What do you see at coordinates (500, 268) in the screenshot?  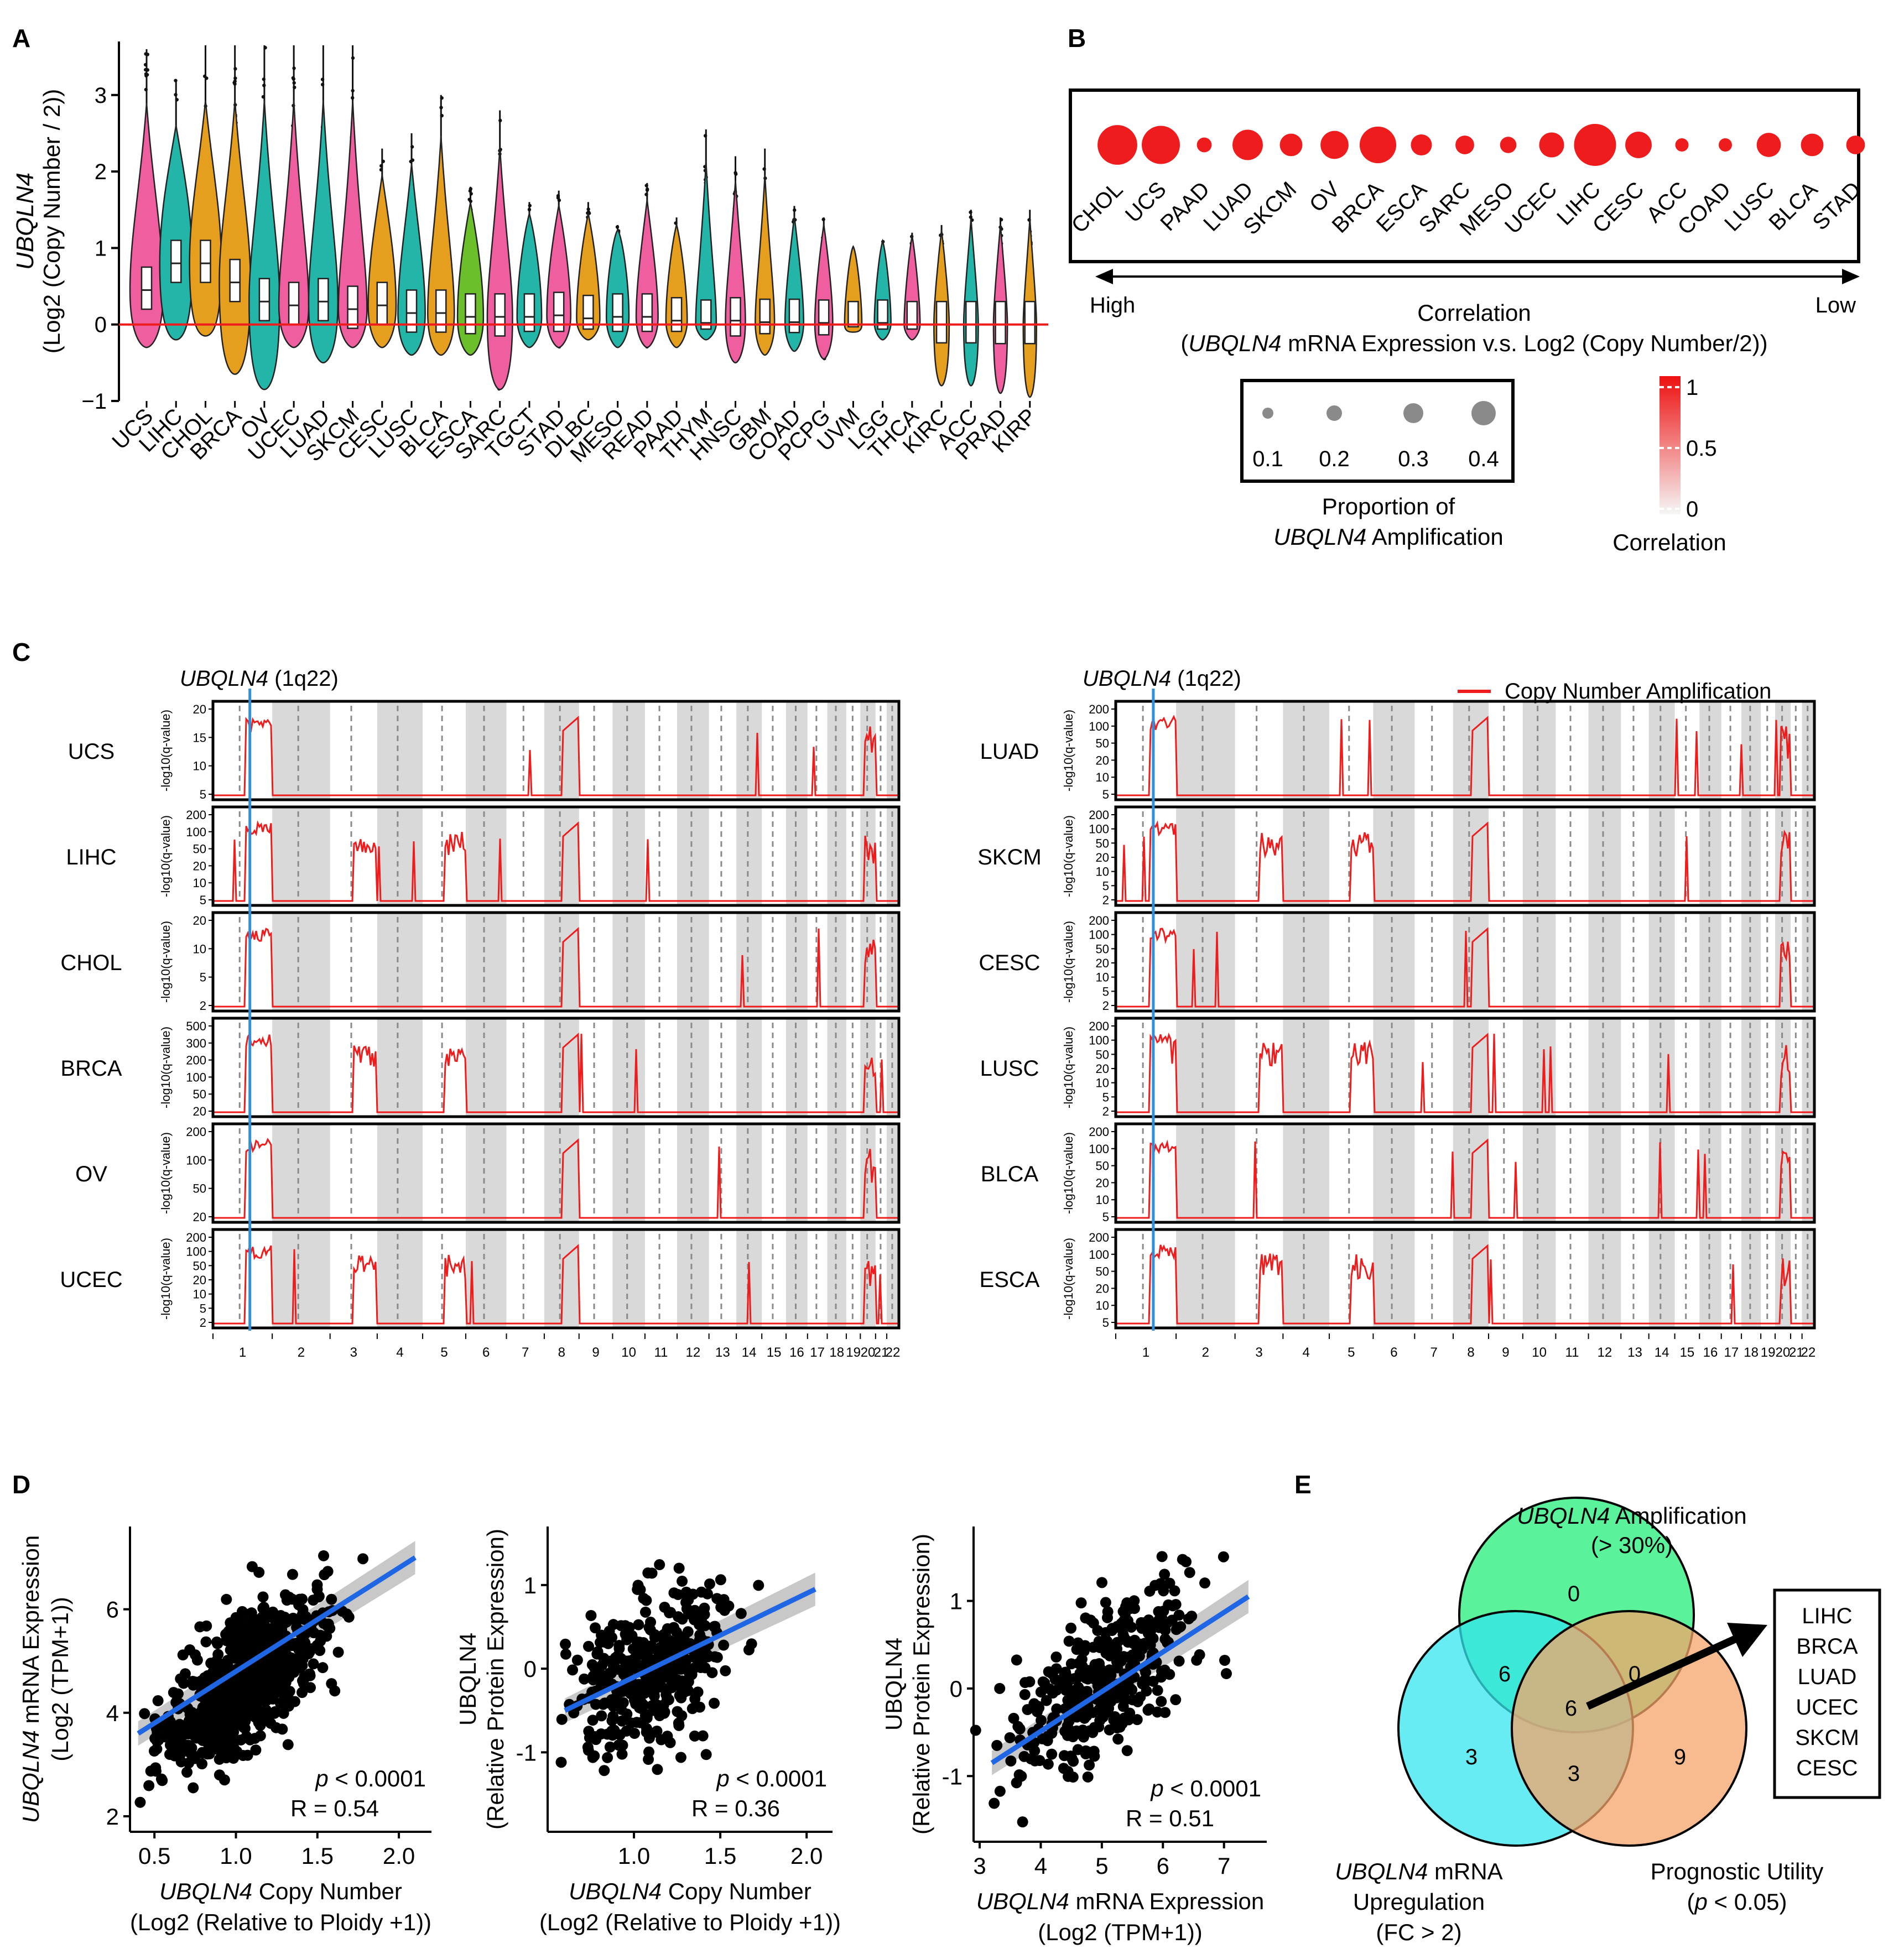 I see `violin-sarc` at bounding box center [500, 268].